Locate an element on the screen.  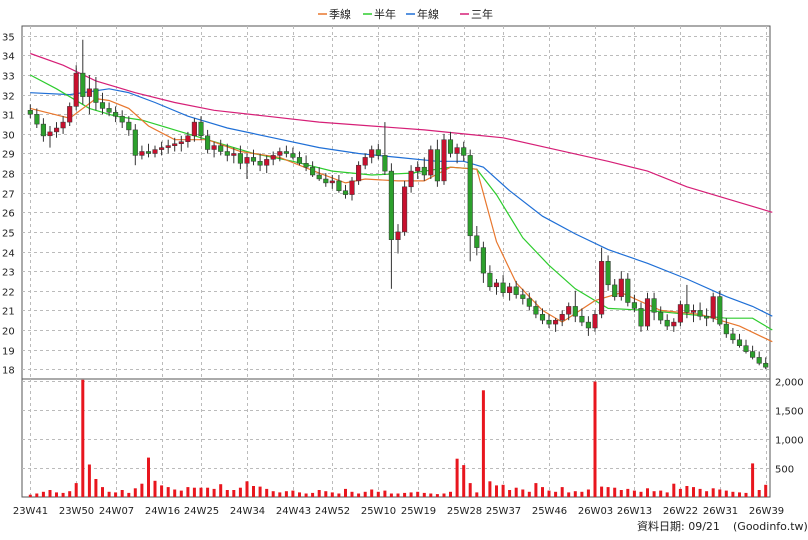
price-tick-label: 22 is located at coordinates (8, 293).